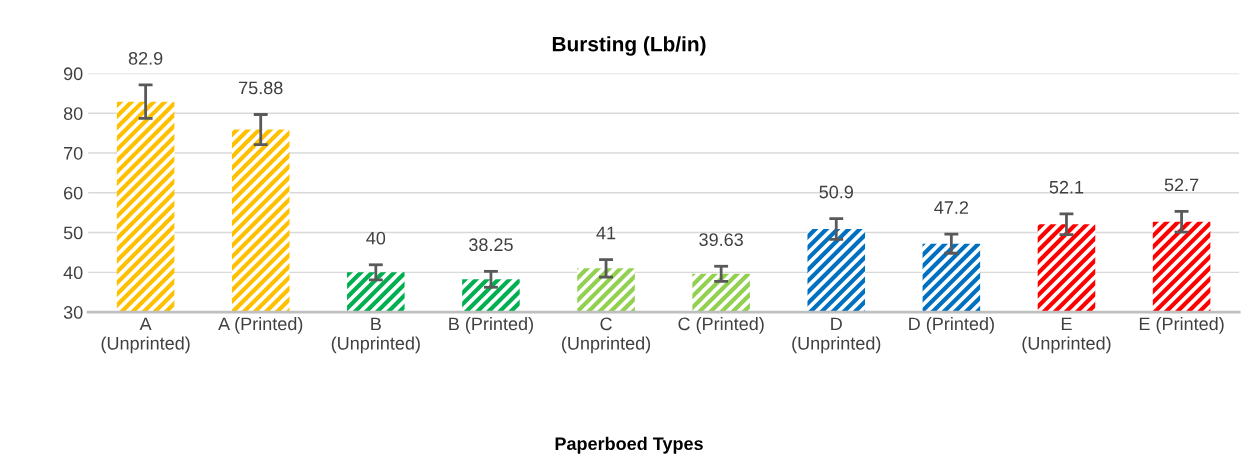 The width and height of the screenshot is (1258, 459). Describe the element at coordinates (145, 58) in the screenshot. I see `data-label: 82.9` at that location.